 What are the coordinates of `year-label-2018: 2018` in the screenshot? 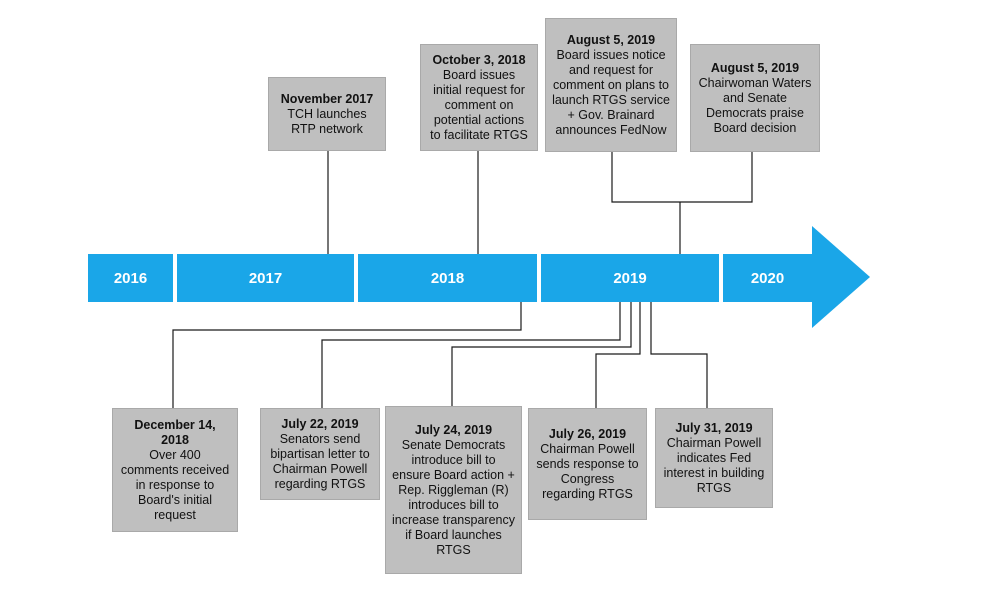 It's located at (447, 278).